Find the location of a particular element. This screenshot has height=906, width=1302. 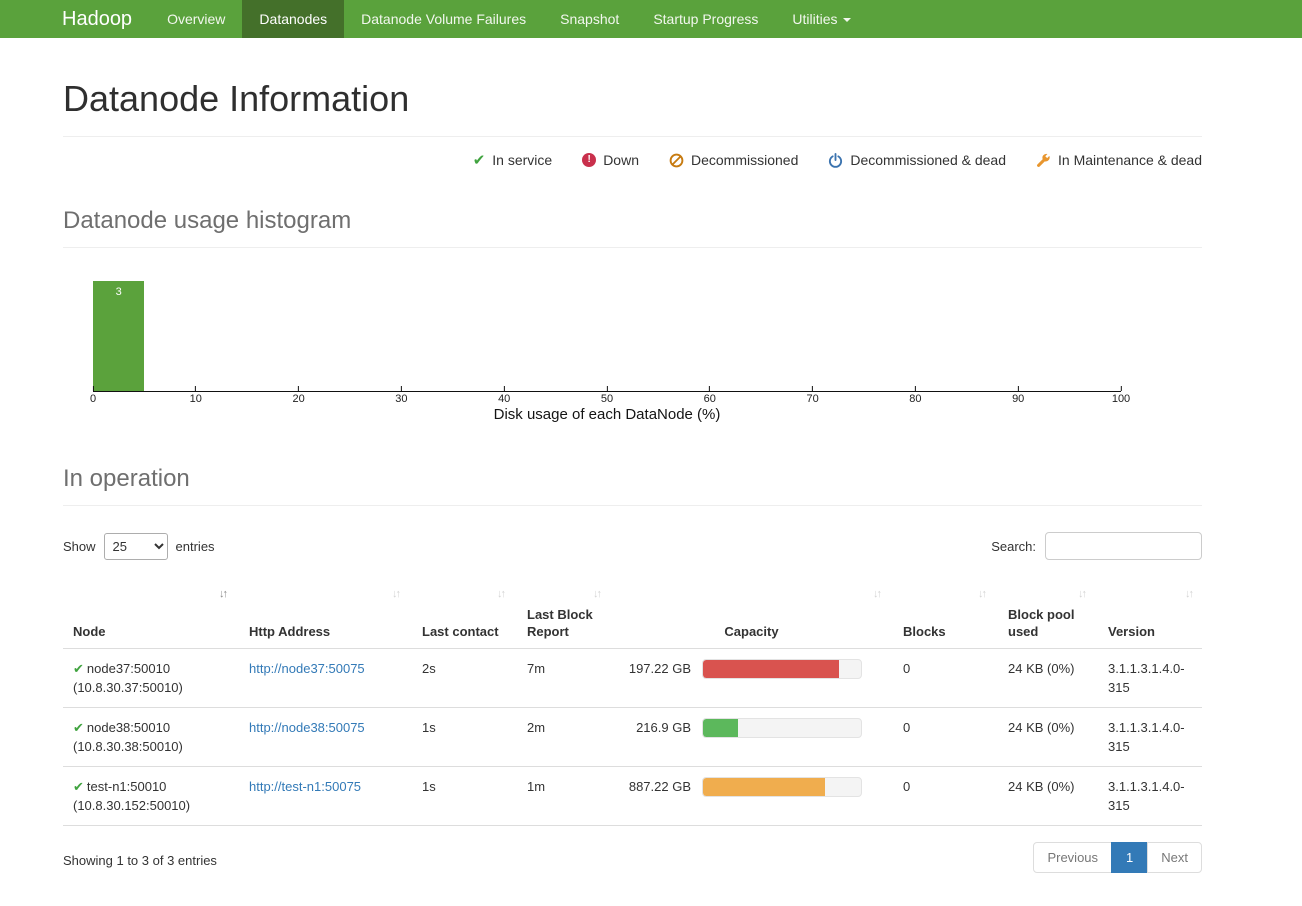

column-header-block-pool-used: ↓↑ Block pool used is located at coordinates (1045, 614).